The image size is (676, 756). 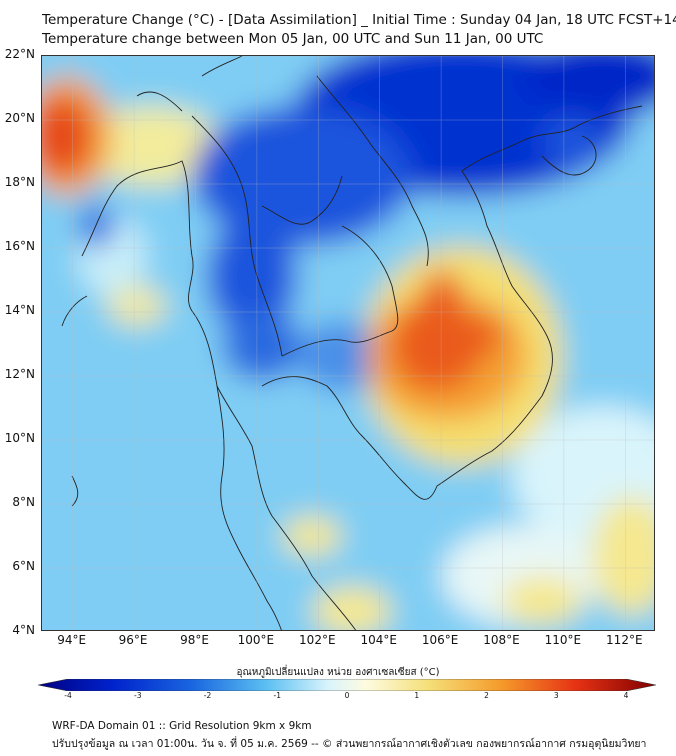 What do you see at coordinates (19, 118) in the screenshot?
I see `lat-label: 20°N` at bounding box center [19, 118].